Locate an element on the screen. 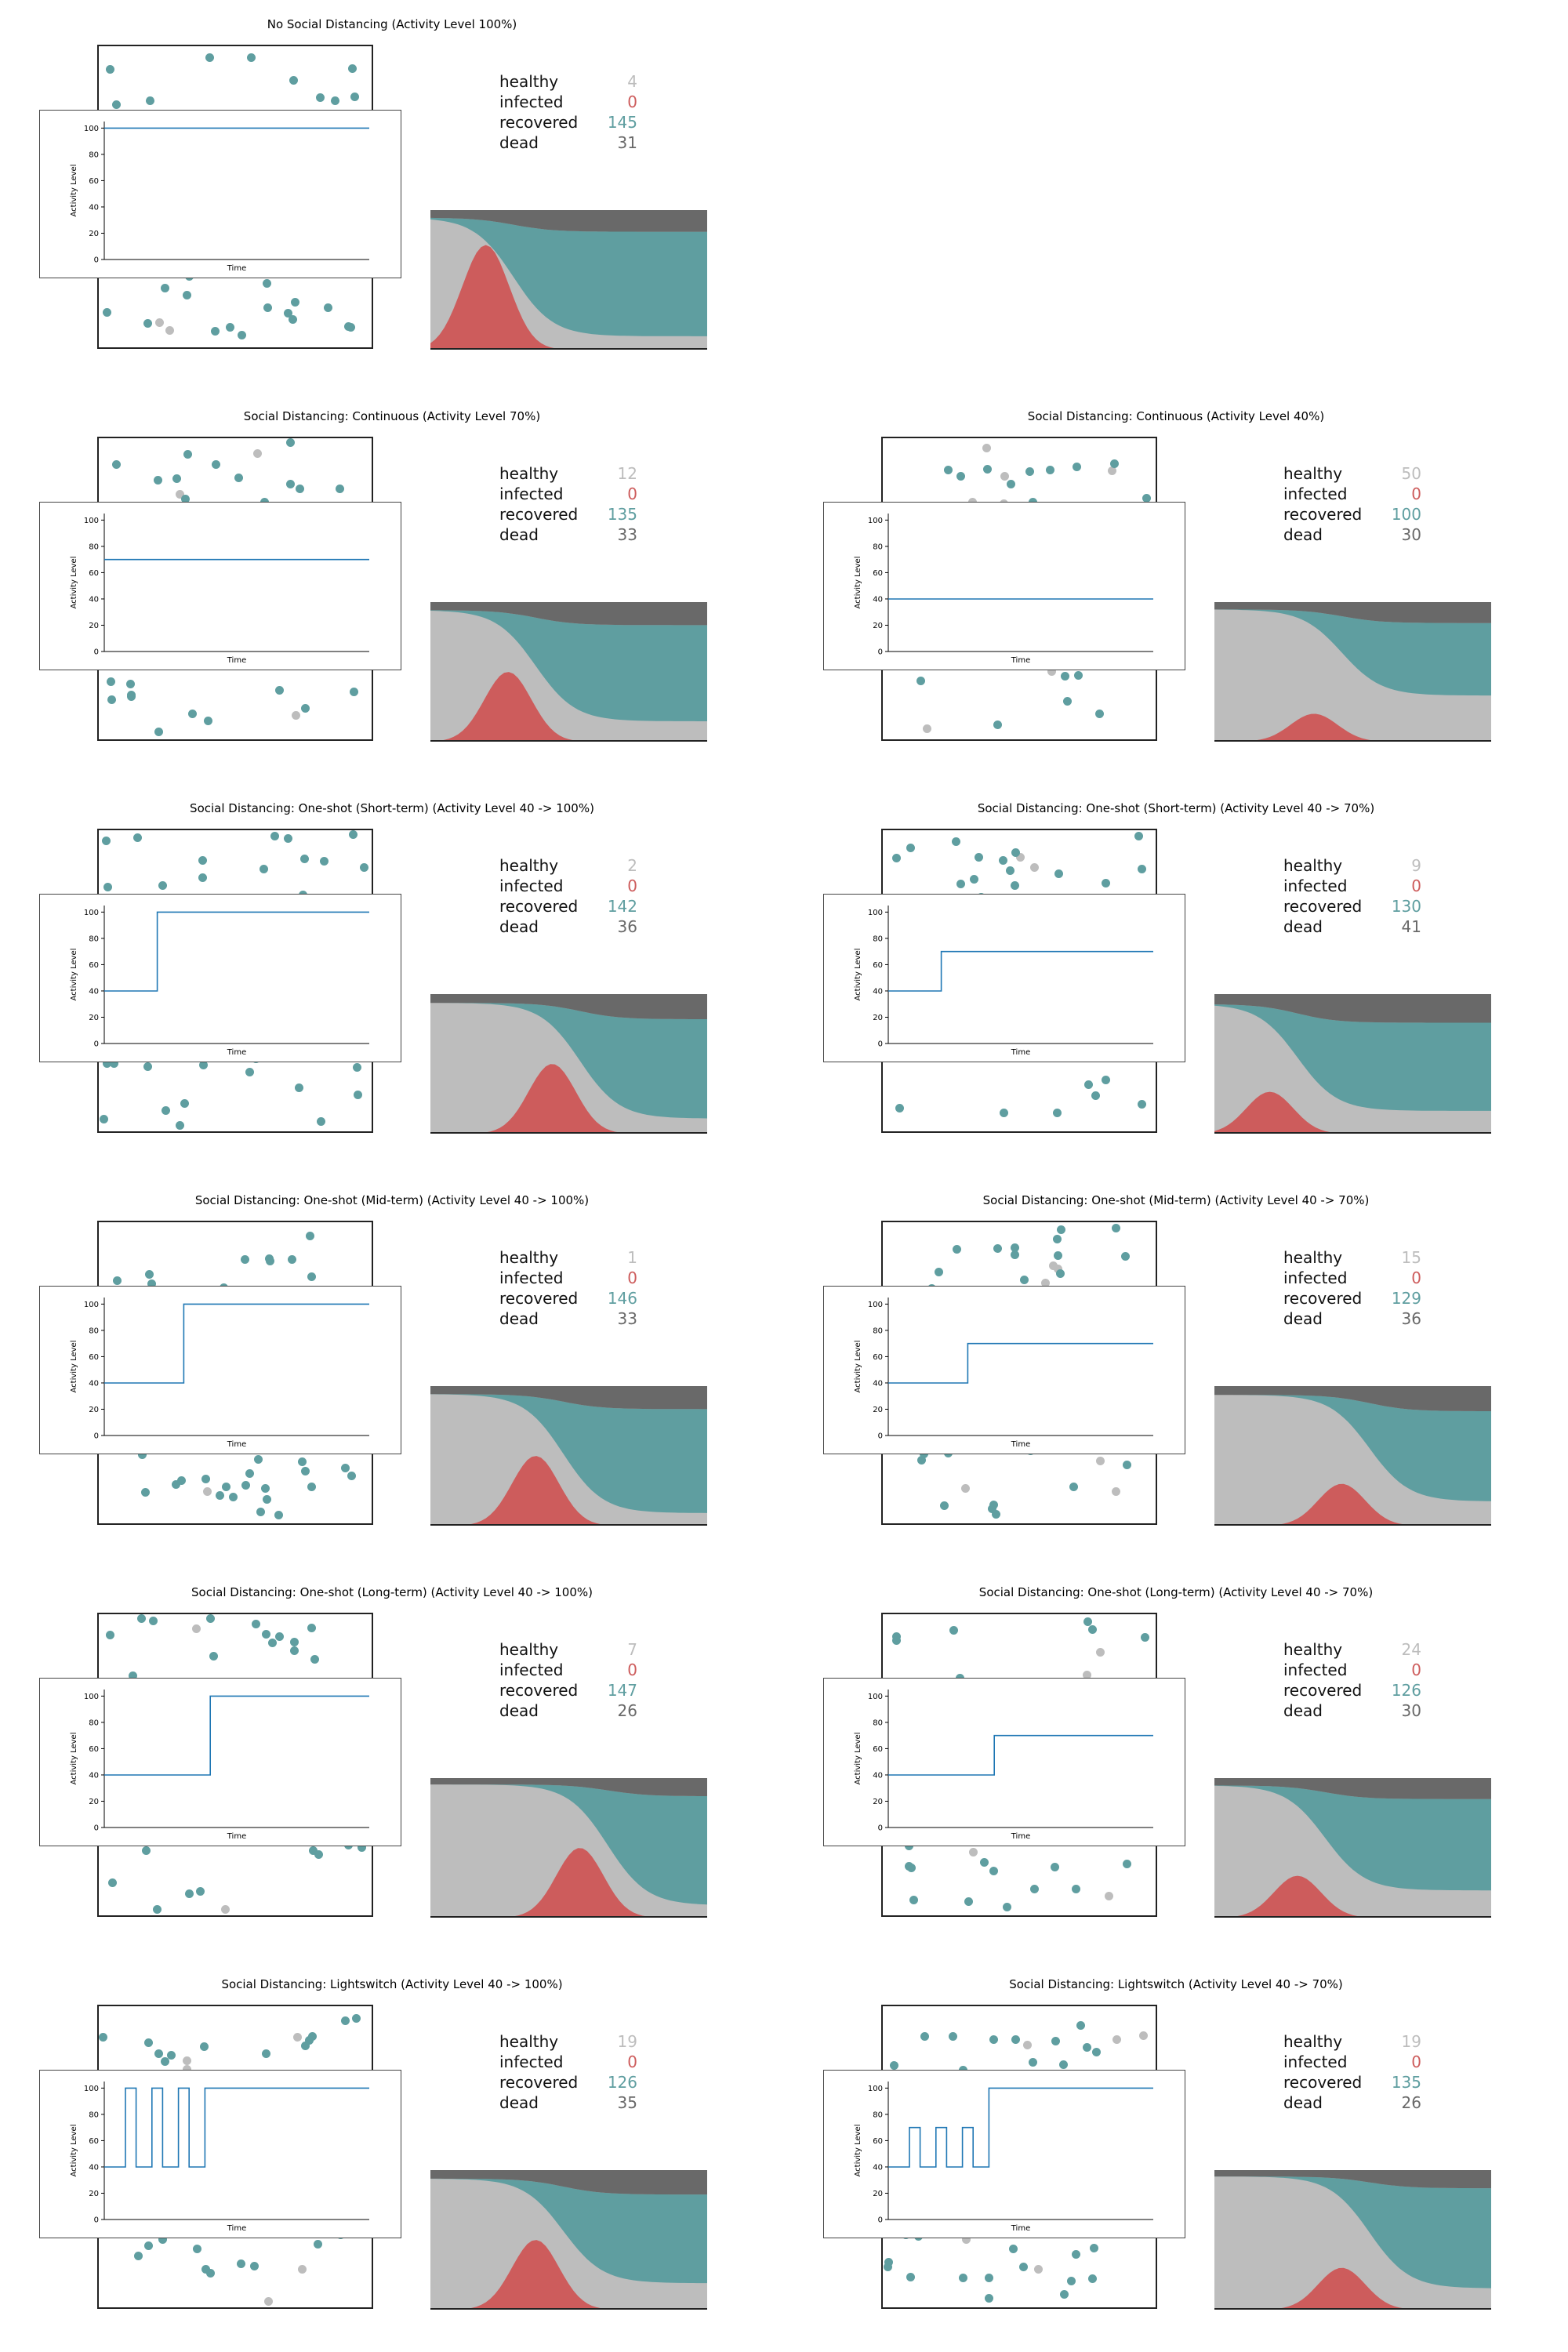  area-baseline is located at coordinates (1352, 1525).